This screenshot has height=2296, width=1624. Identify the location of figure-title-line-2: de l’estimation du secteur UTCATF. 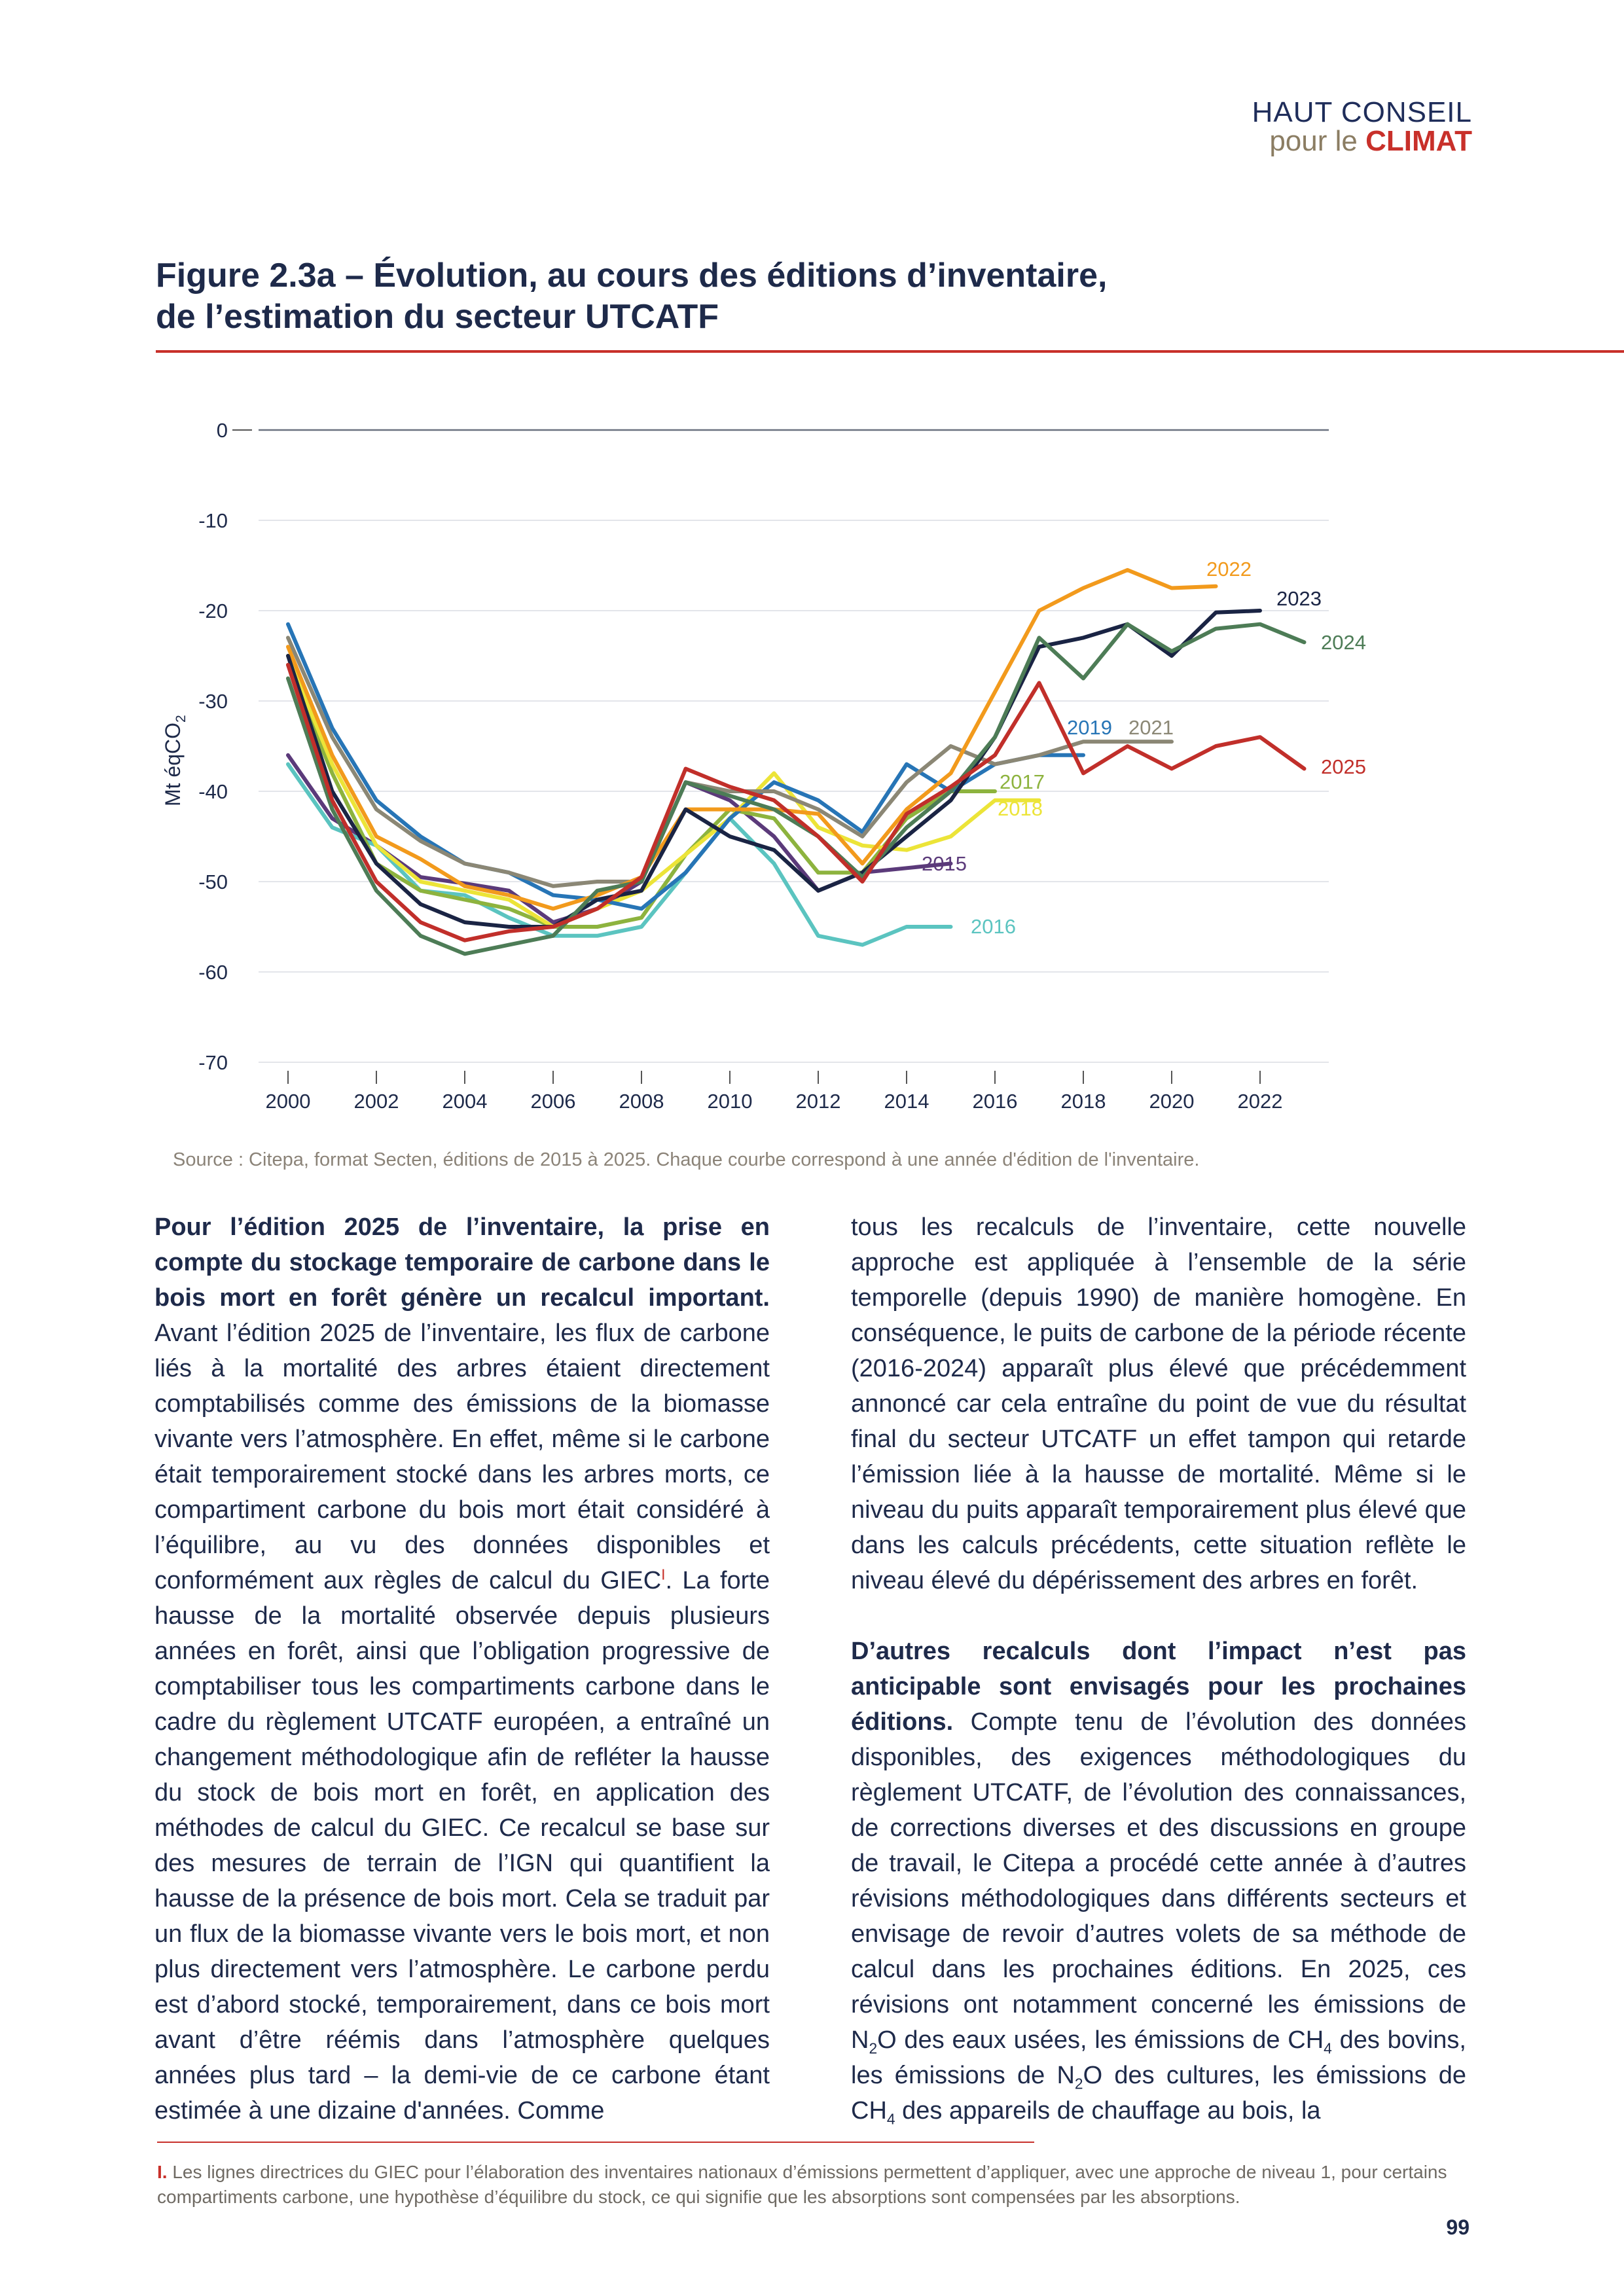
(437, 317).